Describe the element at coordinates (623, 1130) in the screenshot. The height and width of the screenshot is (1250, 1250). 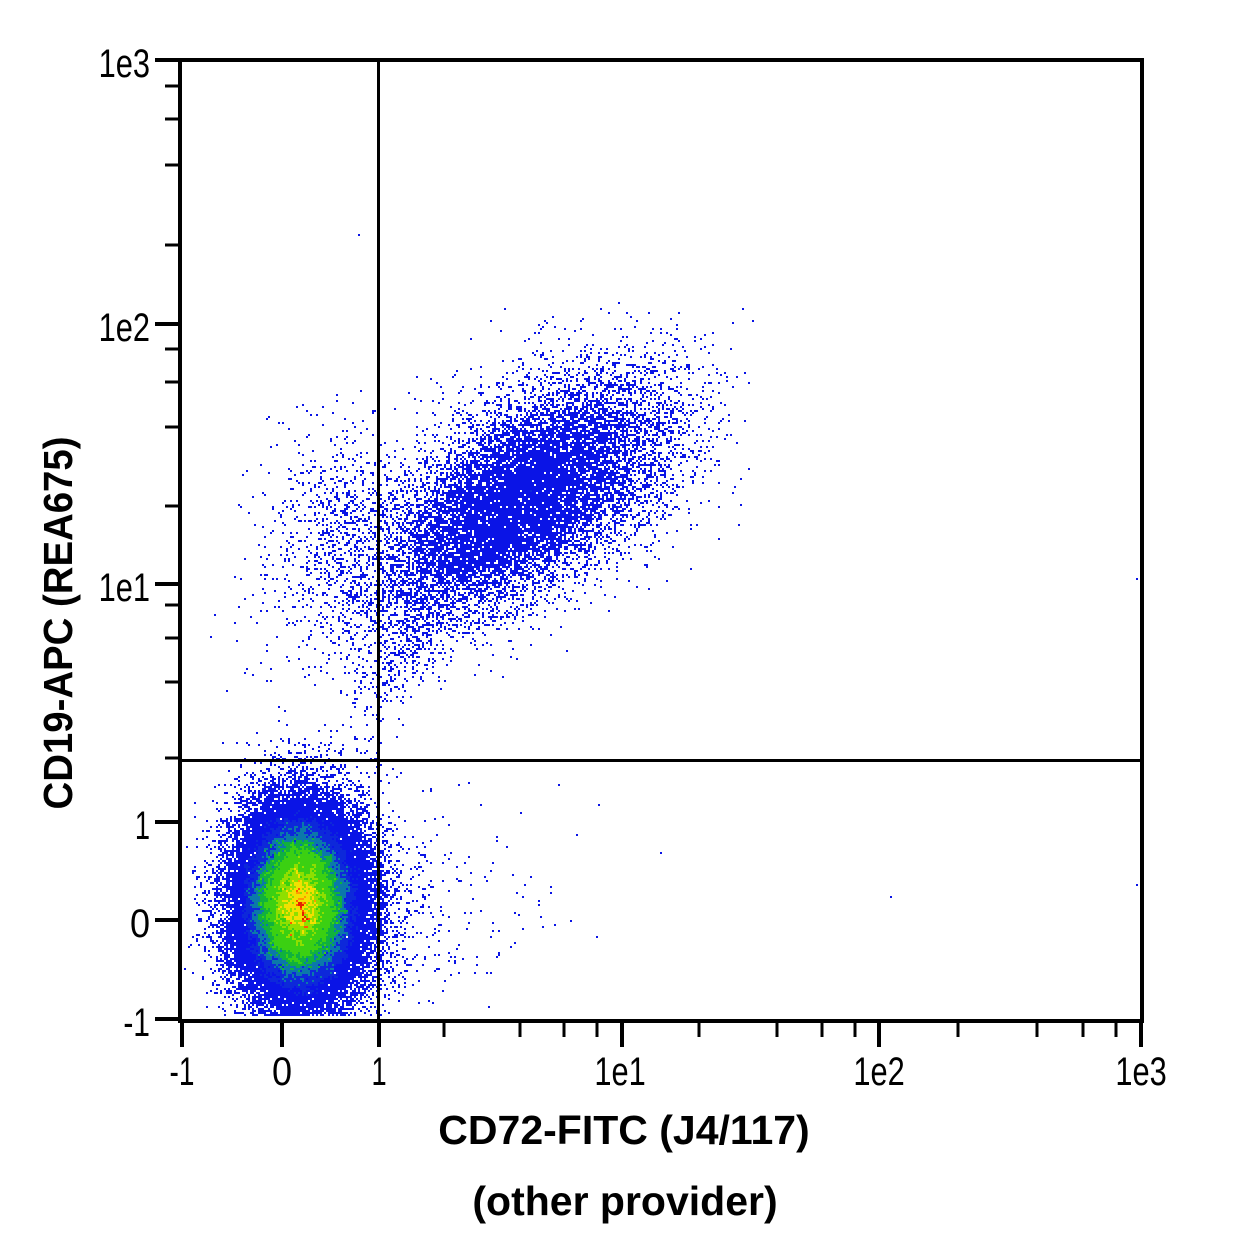
I see `svg-text: CD72-FITC (J4/117)` at that location.